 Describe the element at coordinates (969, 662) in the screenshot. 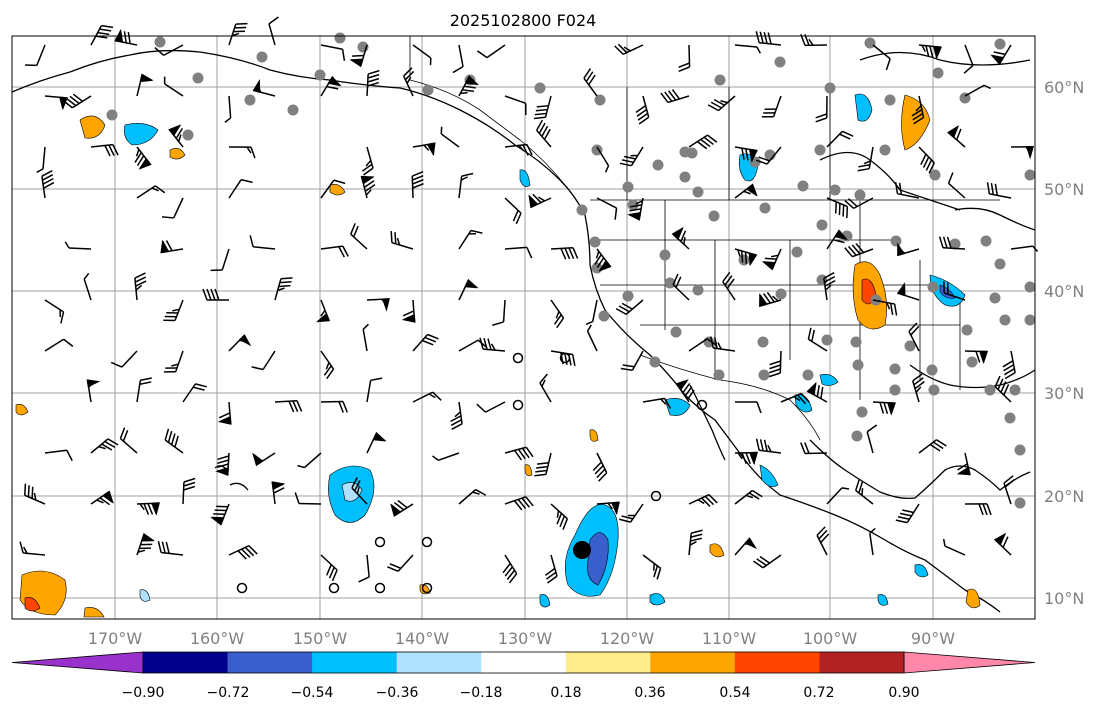

I see `colorbar-extend-max` at that location.